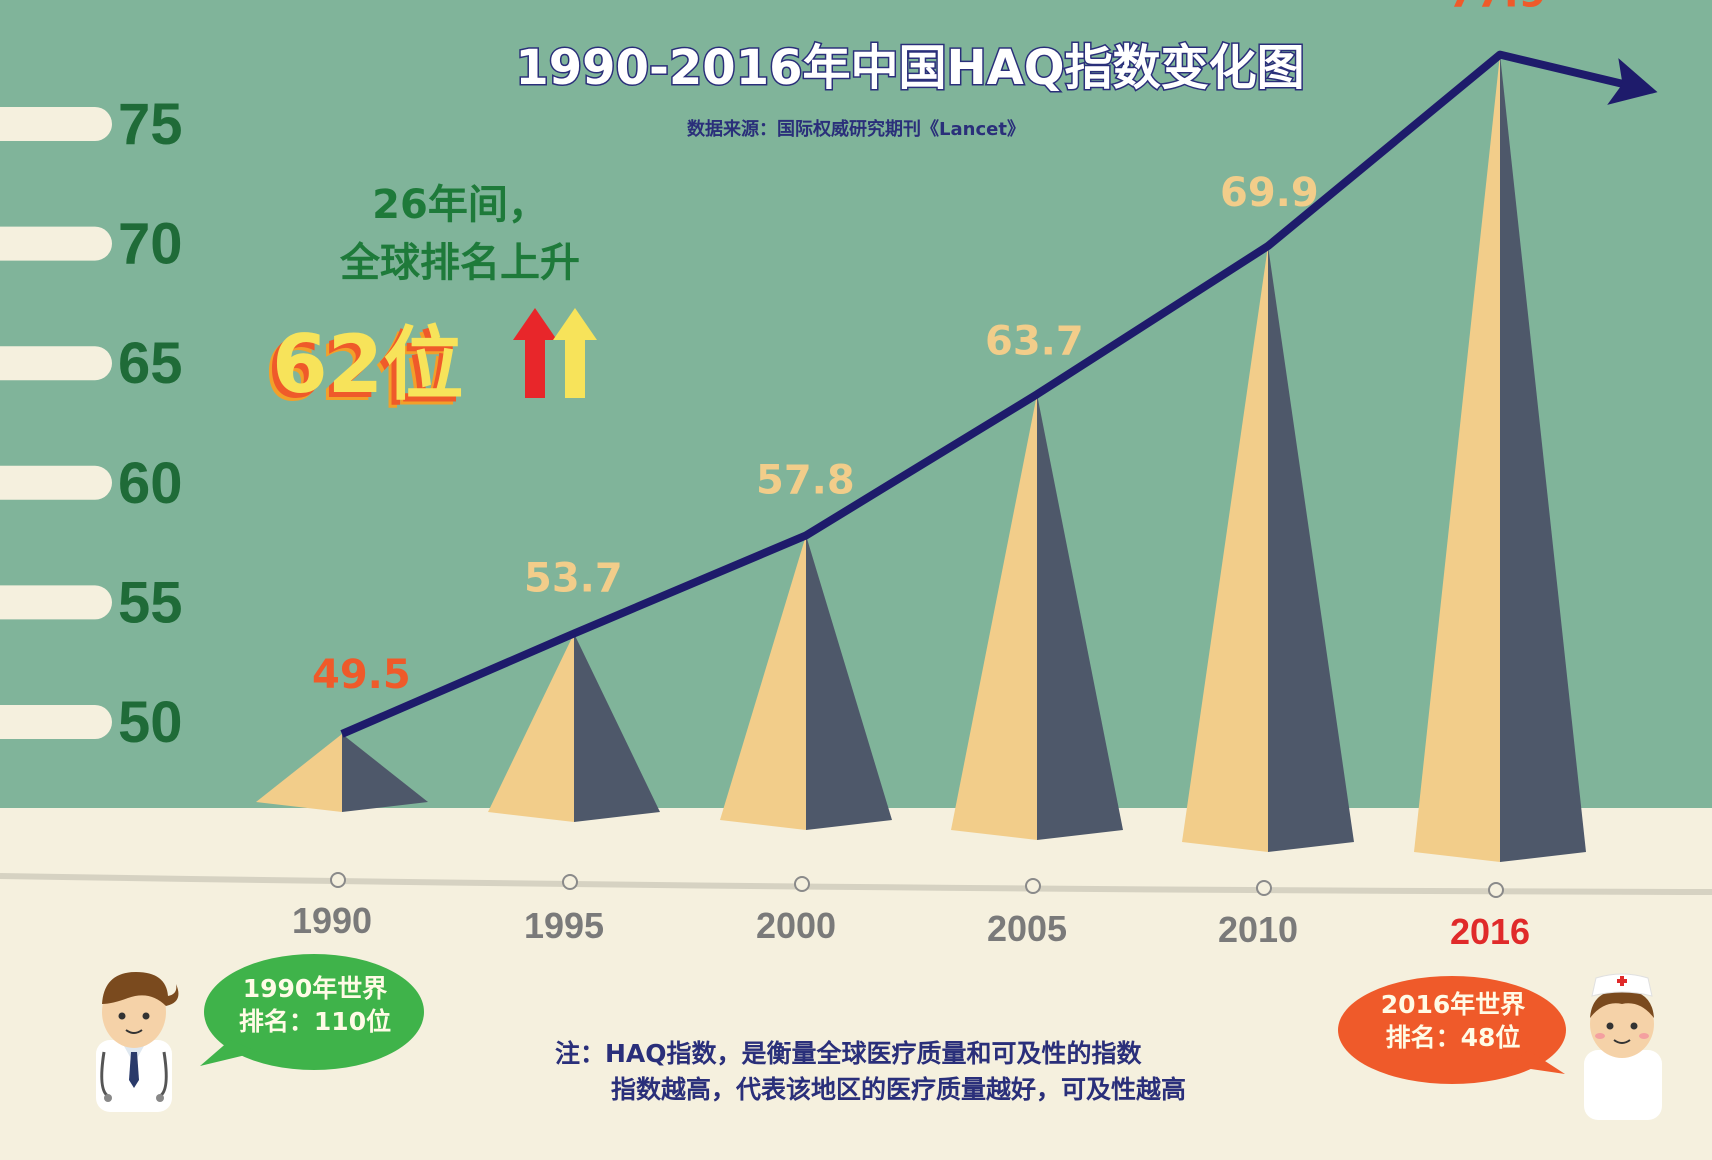 The height and width of the screenshot is (1160, 1712). What do you see at coordinates (1453, 1037) in the screenshot?
I see `callout-right-line2: 排名：48位` at bounding box center [1453, 1037].